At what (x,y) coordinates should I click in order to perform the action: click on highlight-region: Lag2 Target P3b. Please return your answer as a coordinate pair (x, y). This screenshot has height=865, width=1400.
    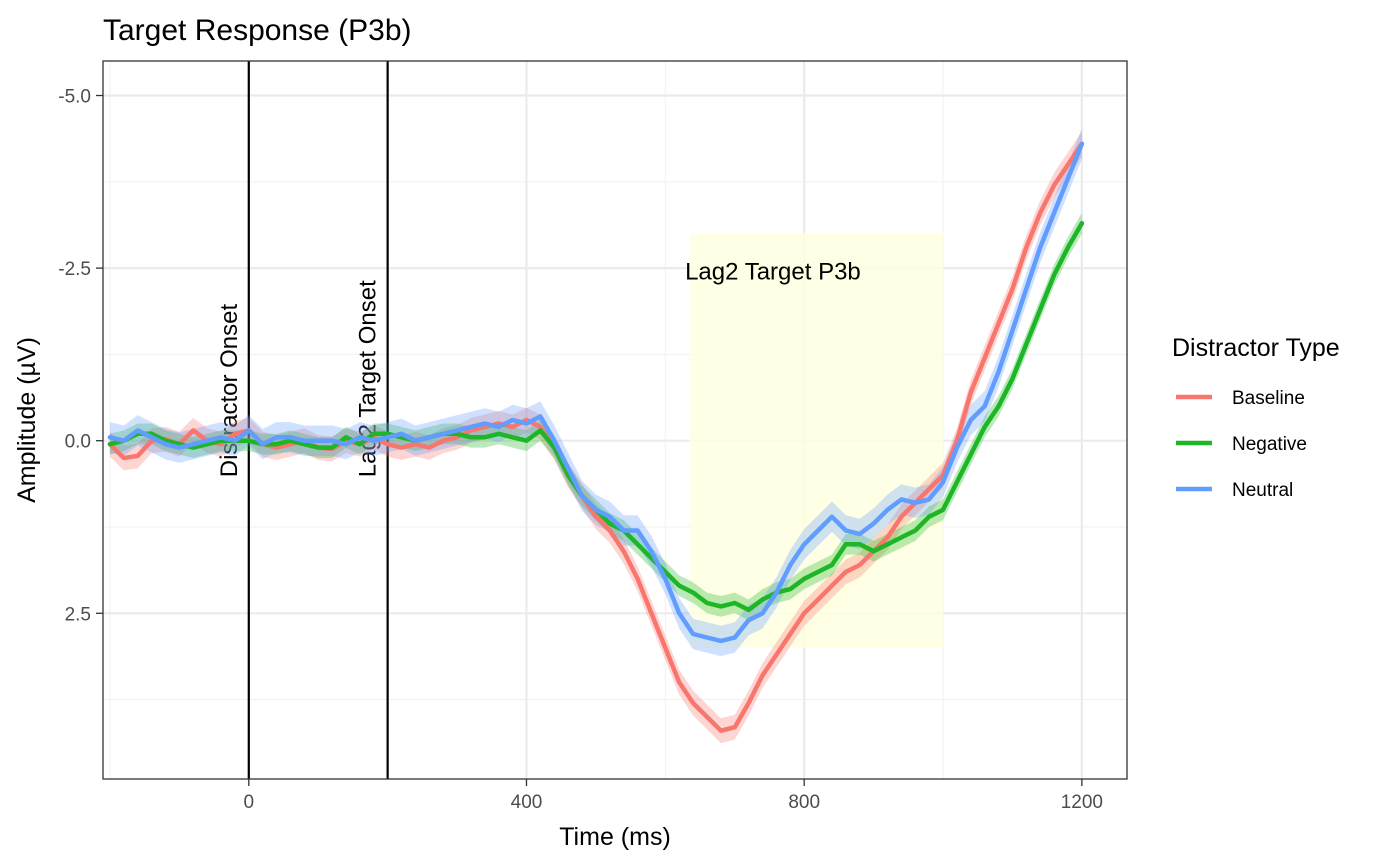
    Looking at the image, I should click on (814, 440).